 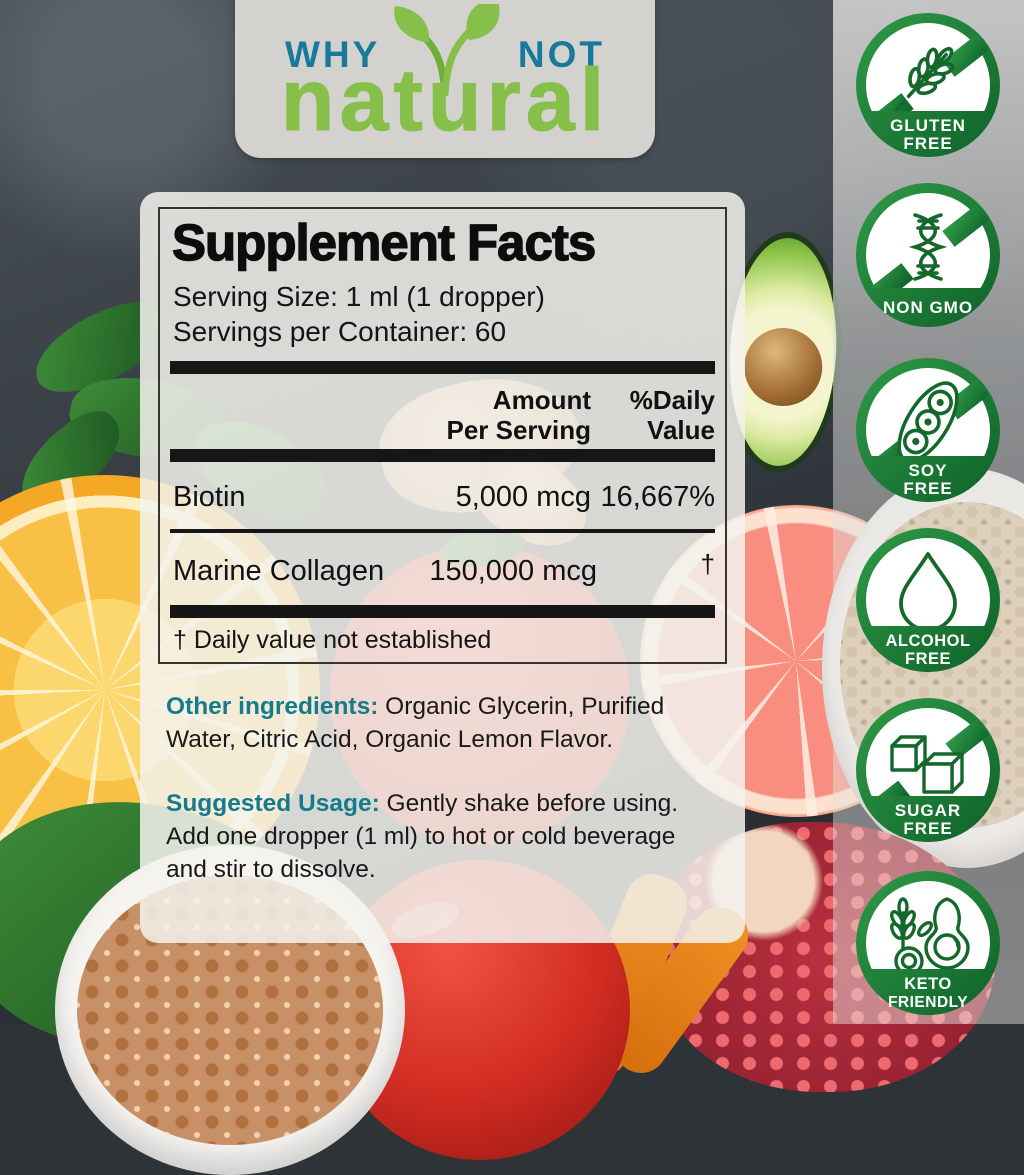 I want to click on zero-percent-label: 0%, so click(x=928, y=607).